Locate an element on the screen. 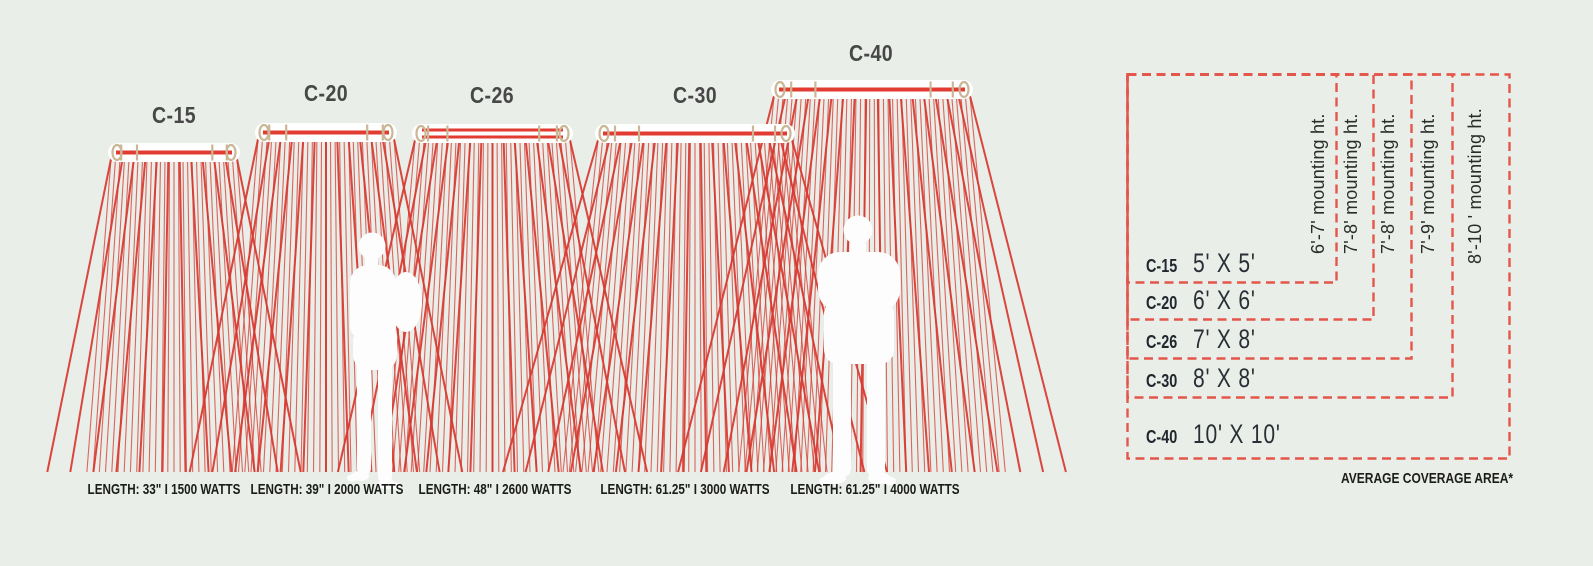  silhouette-woman is located at coordinates (384, 361).